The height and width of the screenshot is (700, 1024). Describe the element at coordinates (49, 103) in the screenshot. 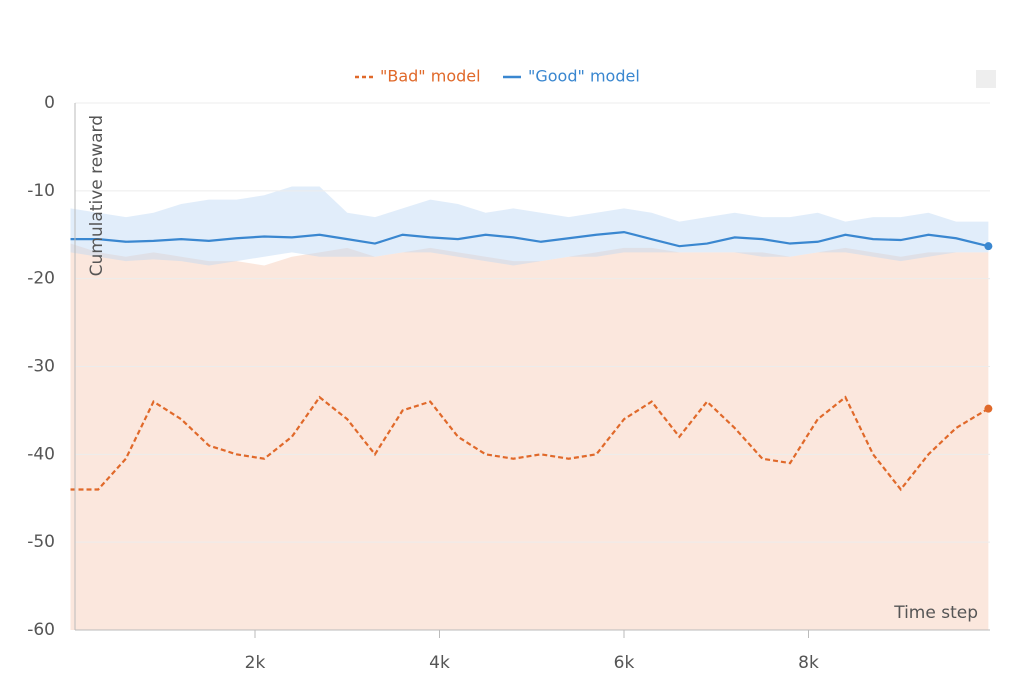

I see `y-tick-label: 0` at that location.